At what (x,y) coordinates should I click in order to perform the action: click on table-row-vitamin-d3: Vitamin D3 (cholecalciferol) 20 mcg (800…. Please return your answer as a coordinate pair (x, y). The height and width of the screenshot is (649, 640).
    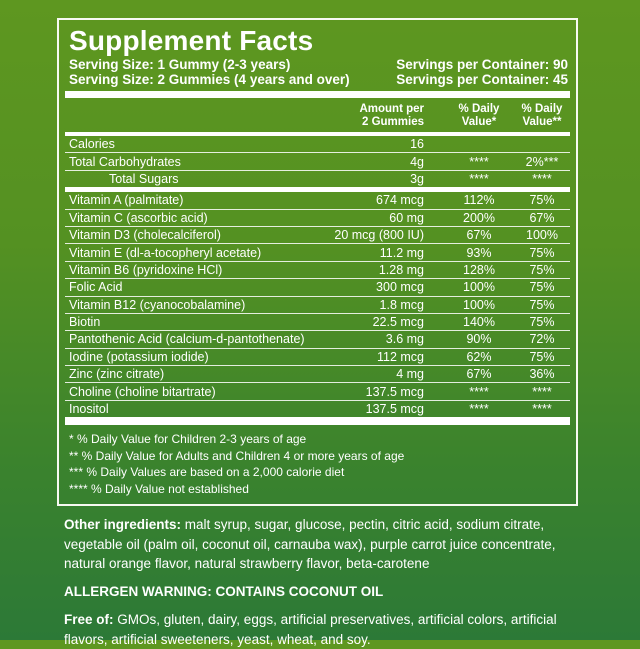
    Looking at the image, I should click on (317, 234).